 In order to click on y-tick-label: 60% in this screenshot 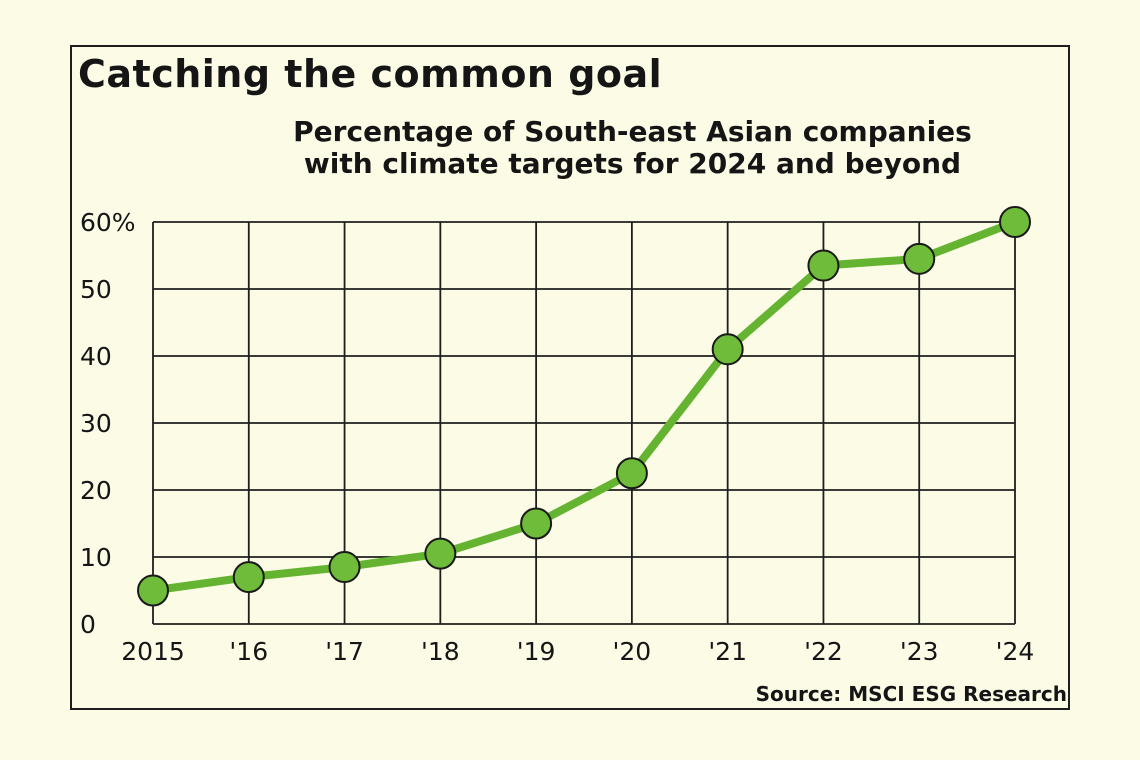, I will do `click(108, 222)`.